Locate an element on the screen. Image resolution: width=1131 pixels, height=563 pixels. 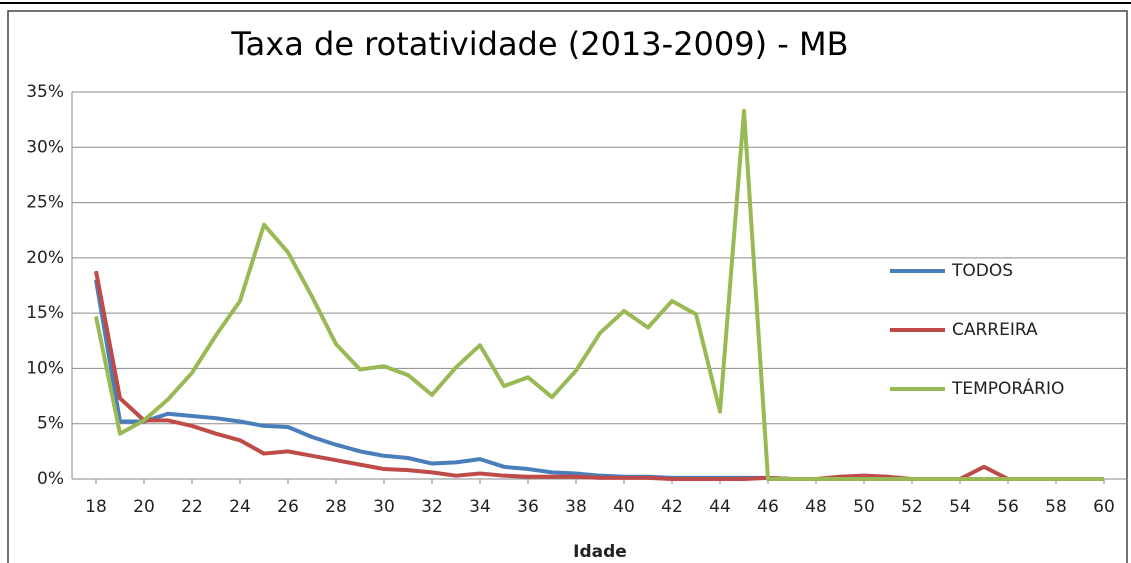
y-tick-label: 20% is located at coordinates (45, 258).